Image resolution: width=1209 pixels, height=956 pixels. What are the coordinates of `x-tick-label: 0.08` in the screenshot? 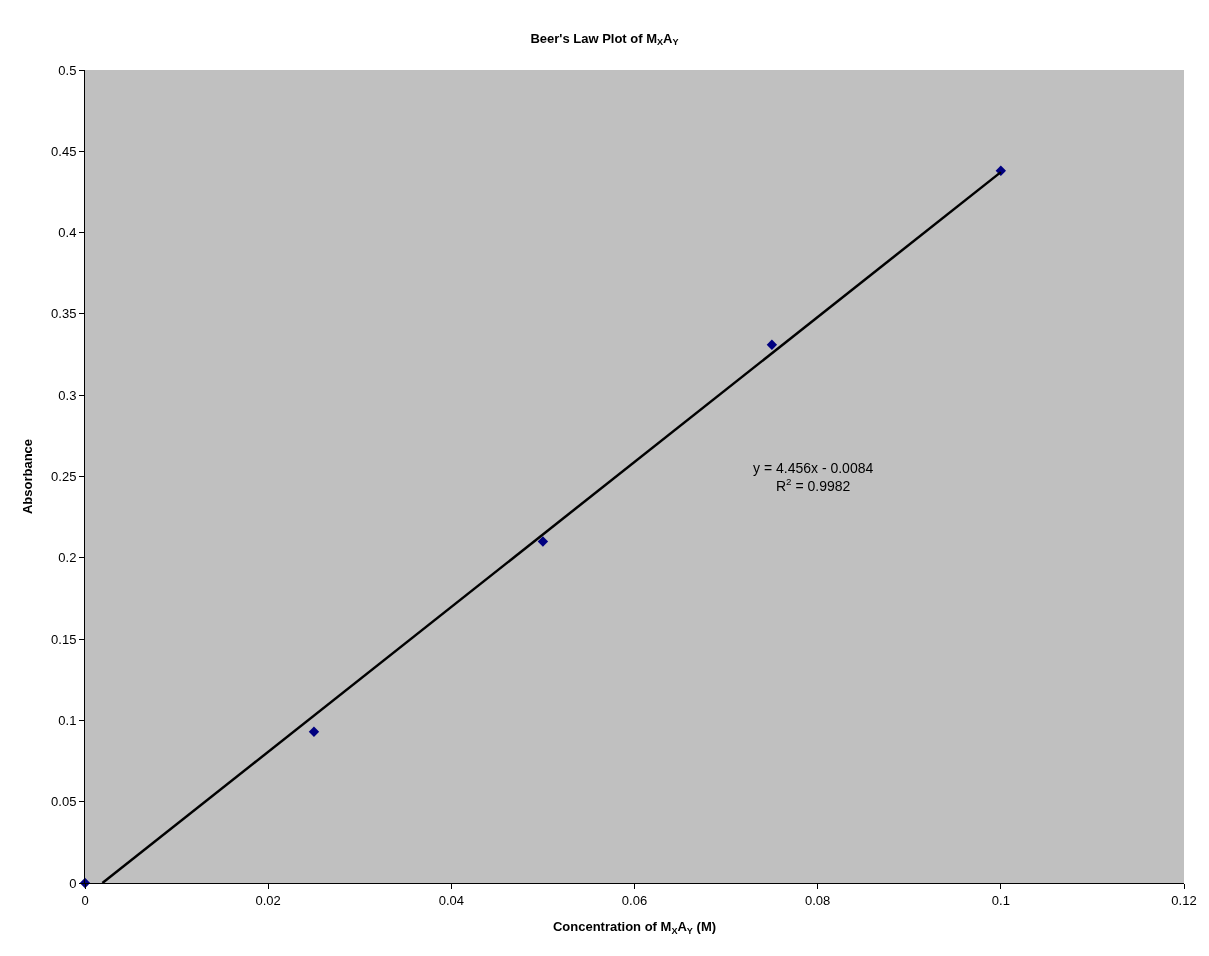 It's located at (818, 900).